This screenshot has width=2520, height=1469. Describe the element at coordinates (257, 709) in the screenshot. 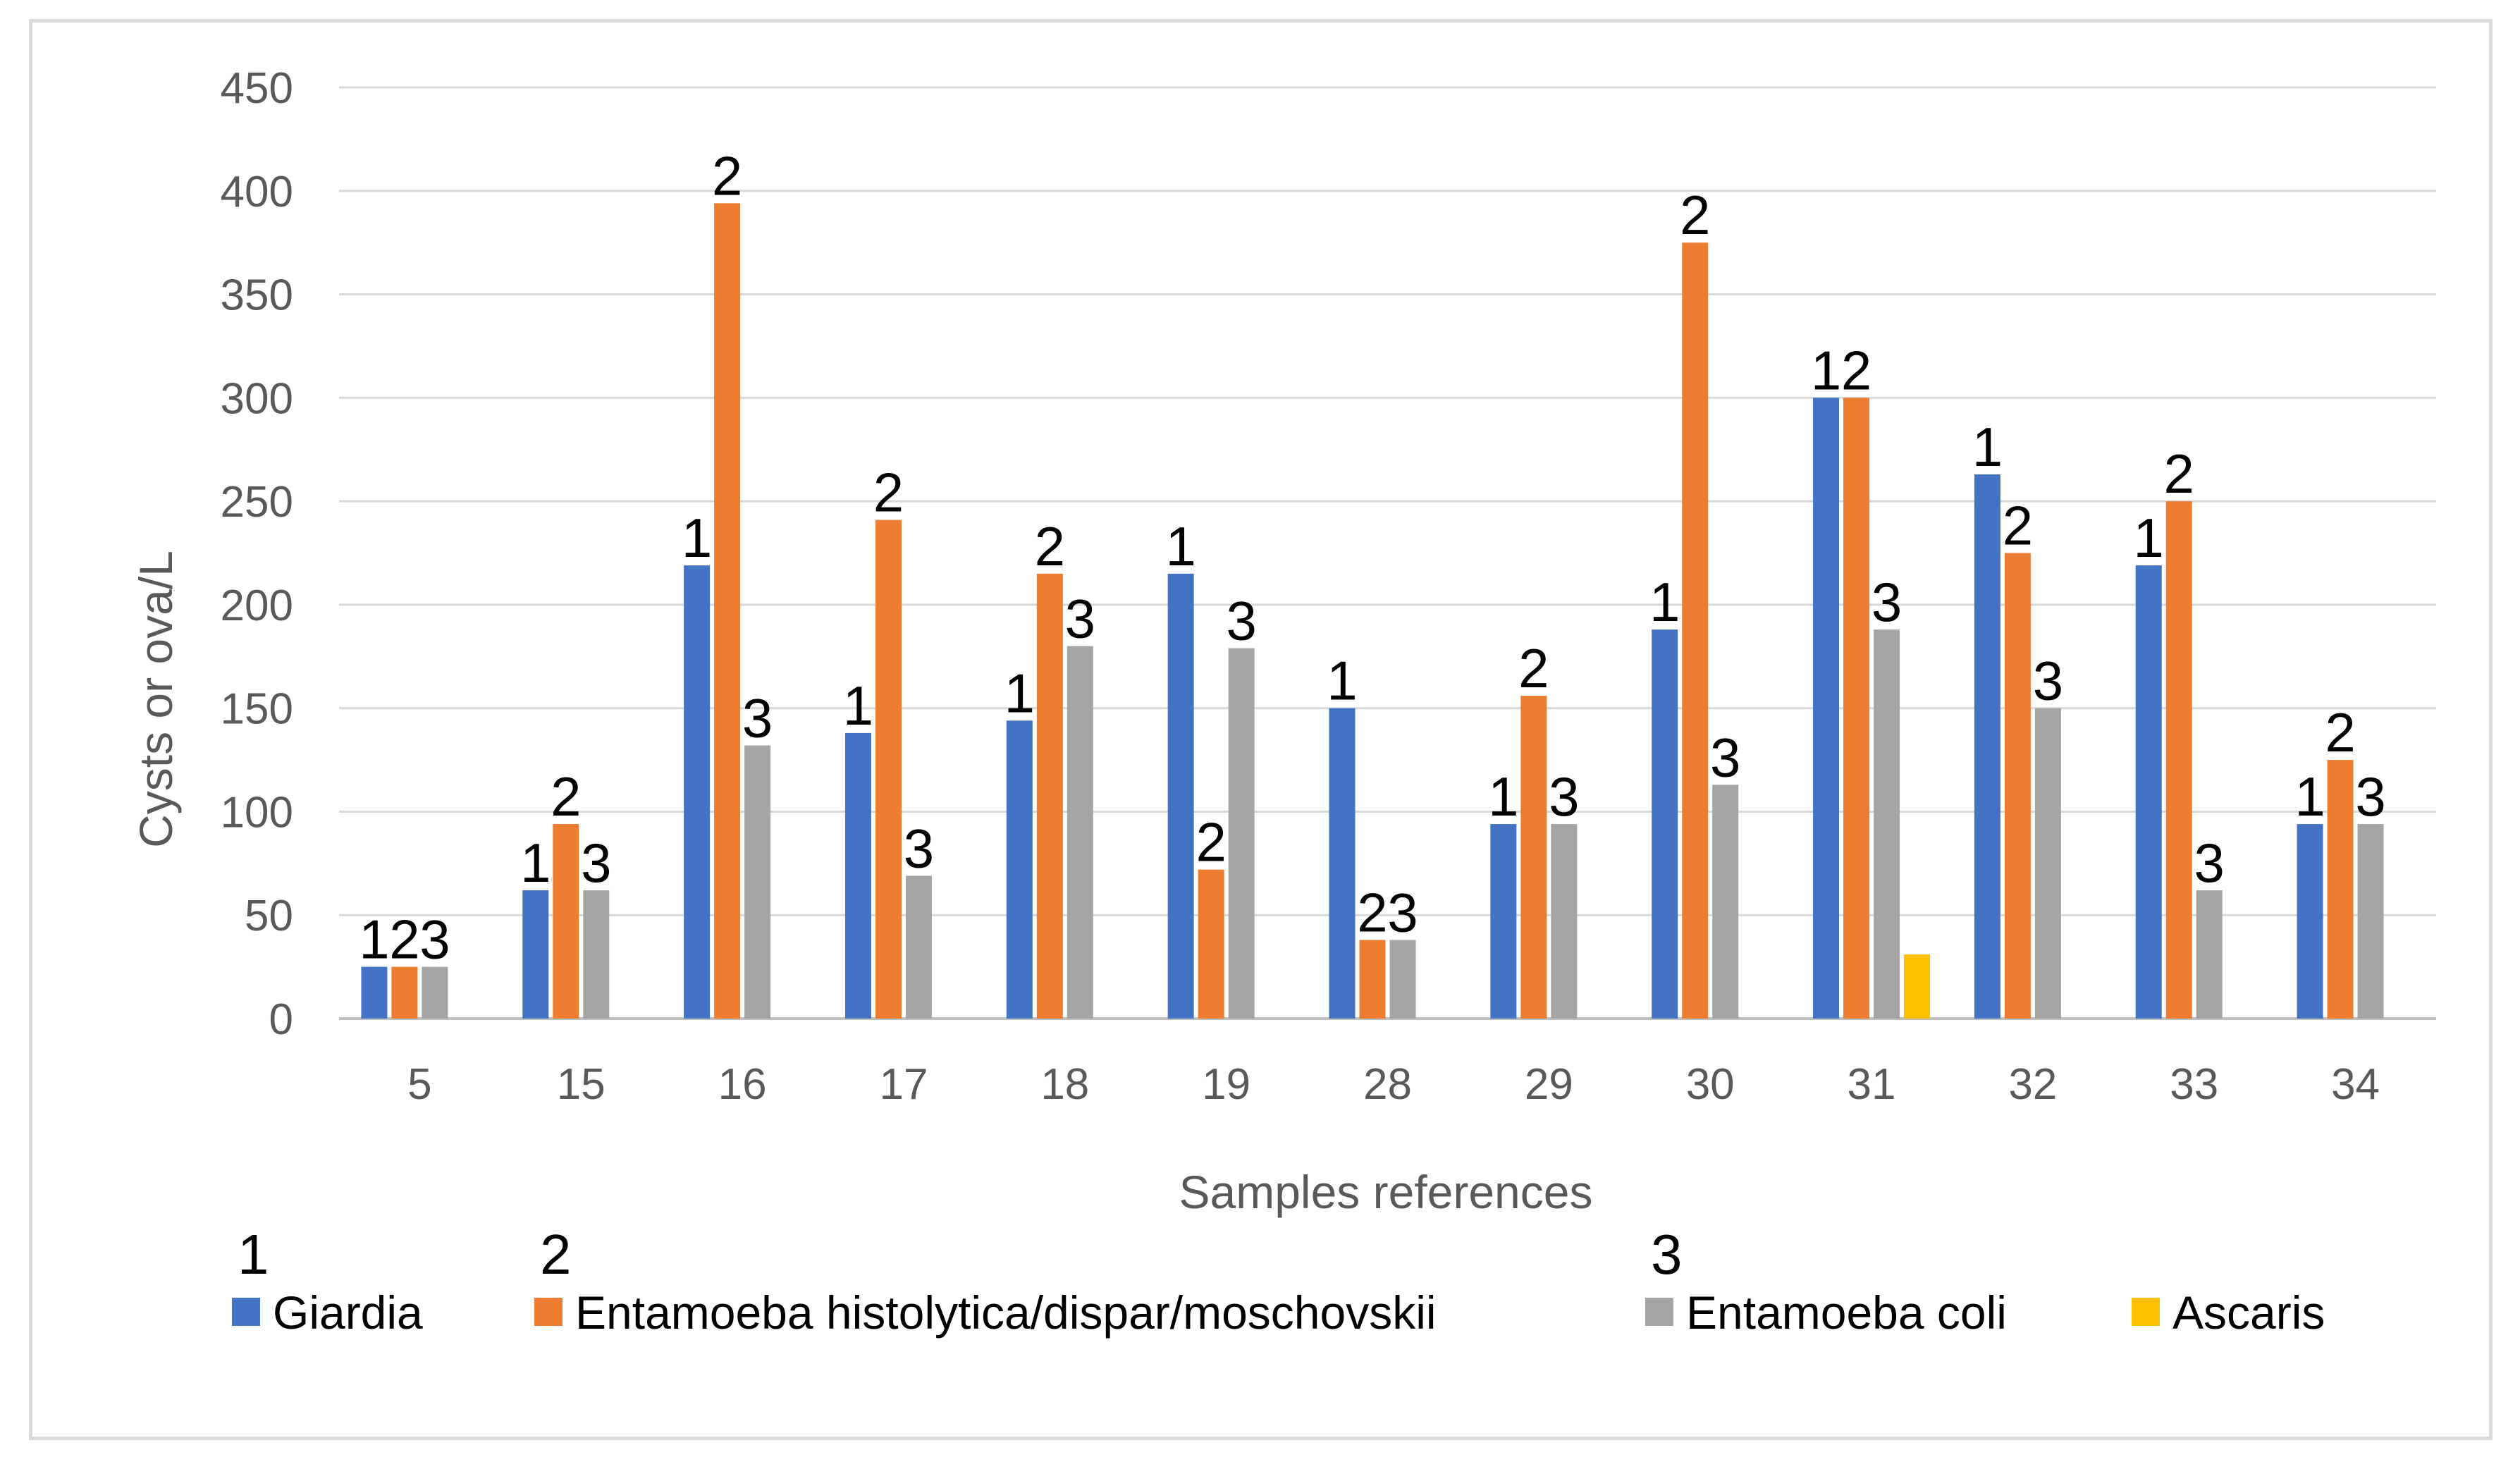

I see `y-tick-label: 150` at that location.